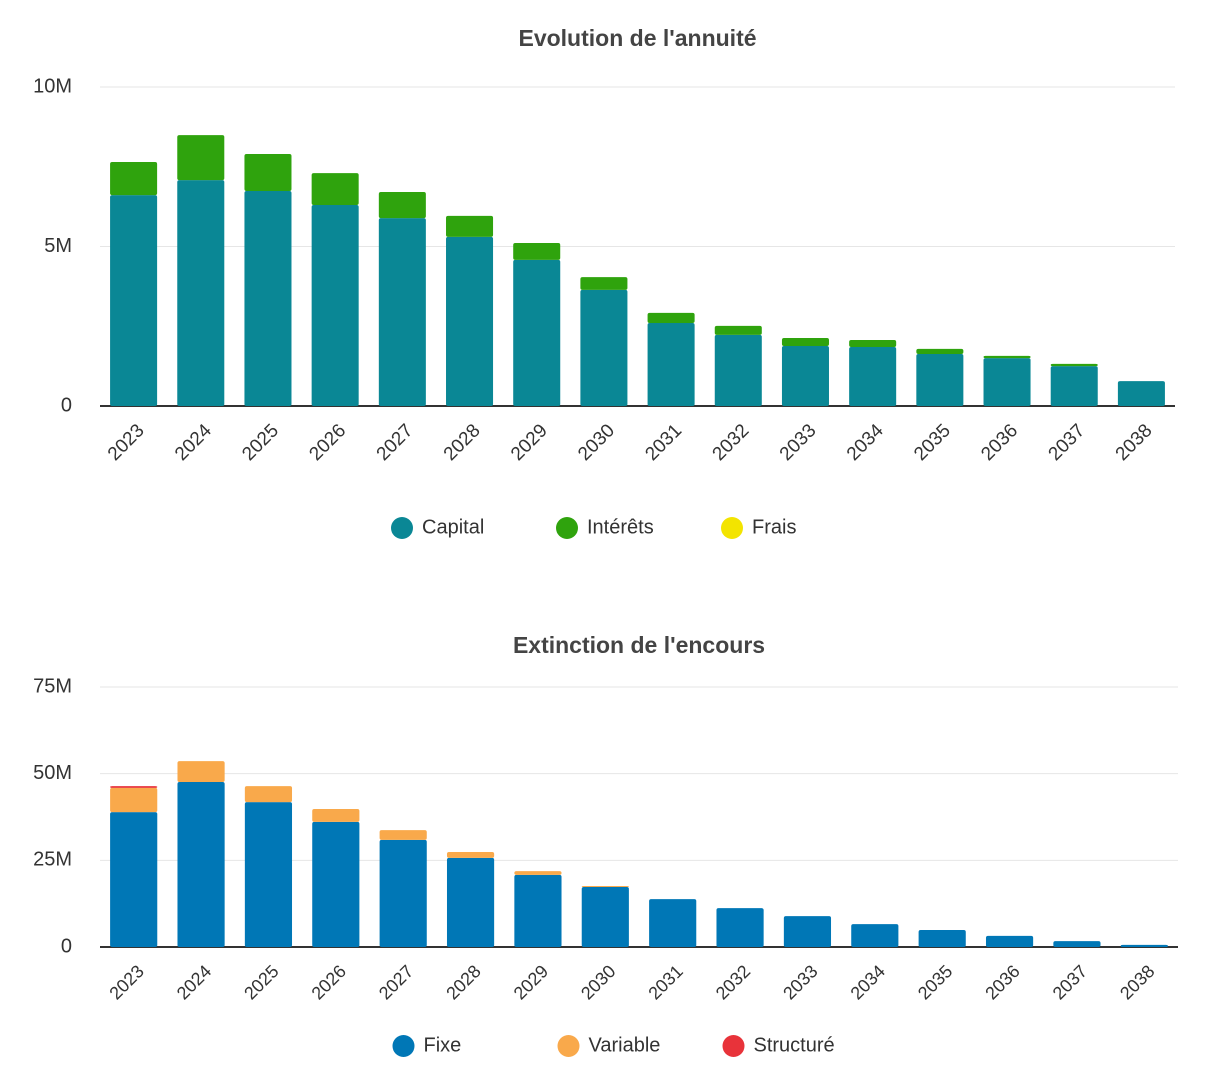  I want to click on legend-label: Fixe, so click(443, 1045).